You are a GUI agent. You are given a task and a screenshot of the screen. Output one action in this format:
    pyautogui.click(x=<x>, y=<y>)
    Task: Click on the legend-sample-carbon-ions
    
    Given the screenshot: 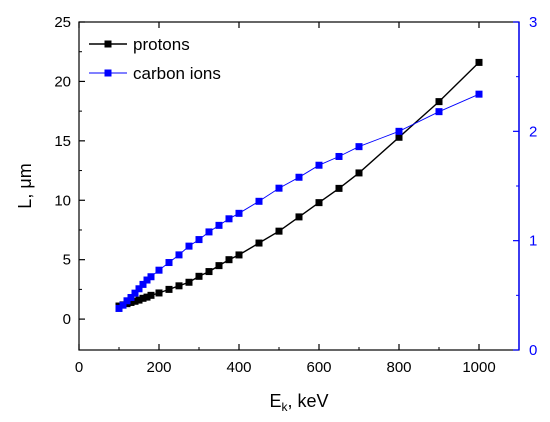 What is the action you would take?
    pyautogui.click(x=108, y=73)
    